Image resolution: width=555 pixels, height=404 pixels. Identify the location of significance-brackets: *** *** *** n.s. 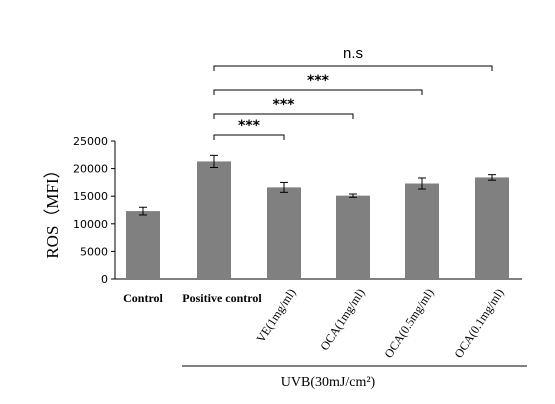
(353, 92).